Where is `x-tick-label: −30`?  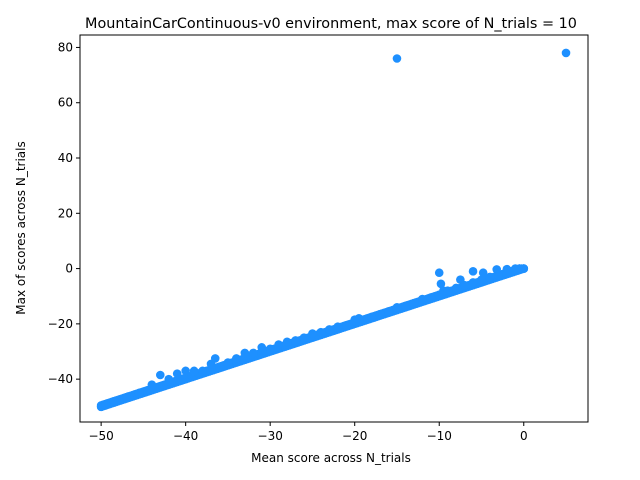 x-tick-label: −30 is located at coordinates (270, 436).